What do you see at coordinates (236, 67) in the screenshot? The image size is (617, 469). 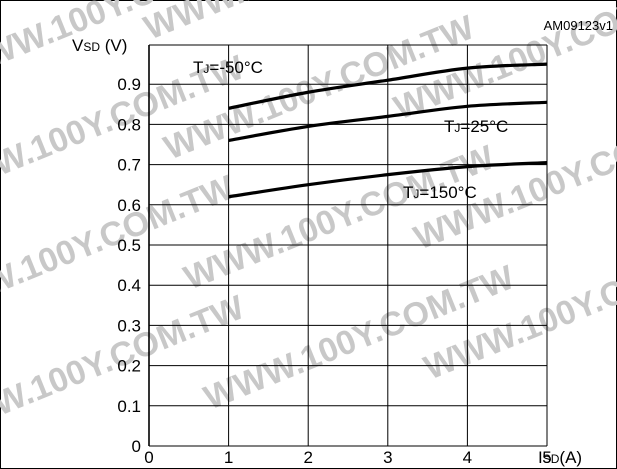 I see `series-label-minus50-value: =-50°C` at bounding box center [236, 67].